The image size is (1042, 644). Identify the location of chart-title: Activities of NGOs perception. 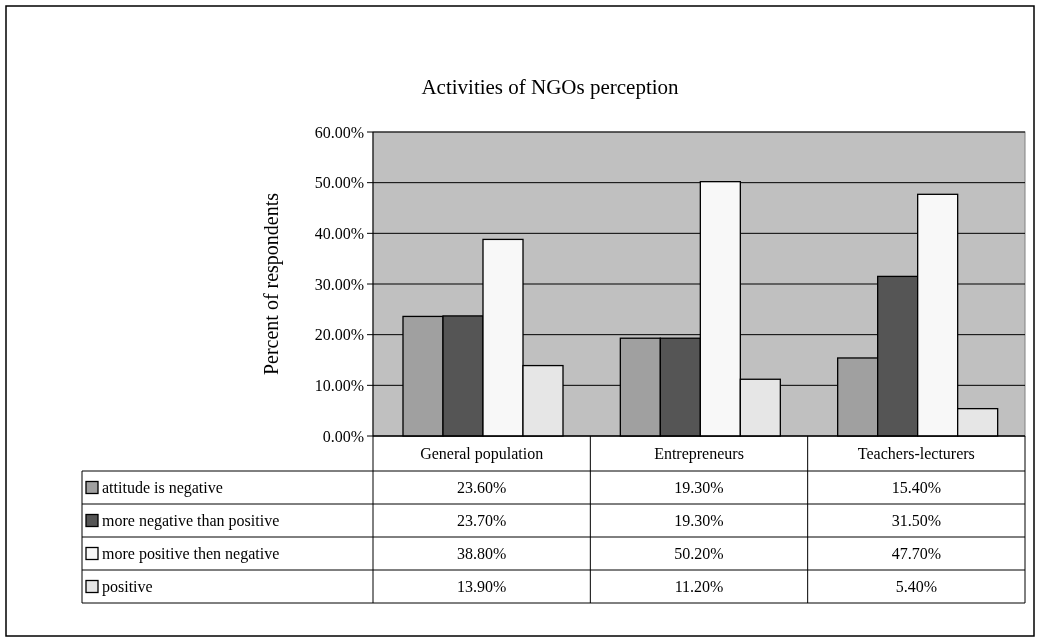
(550, 87).